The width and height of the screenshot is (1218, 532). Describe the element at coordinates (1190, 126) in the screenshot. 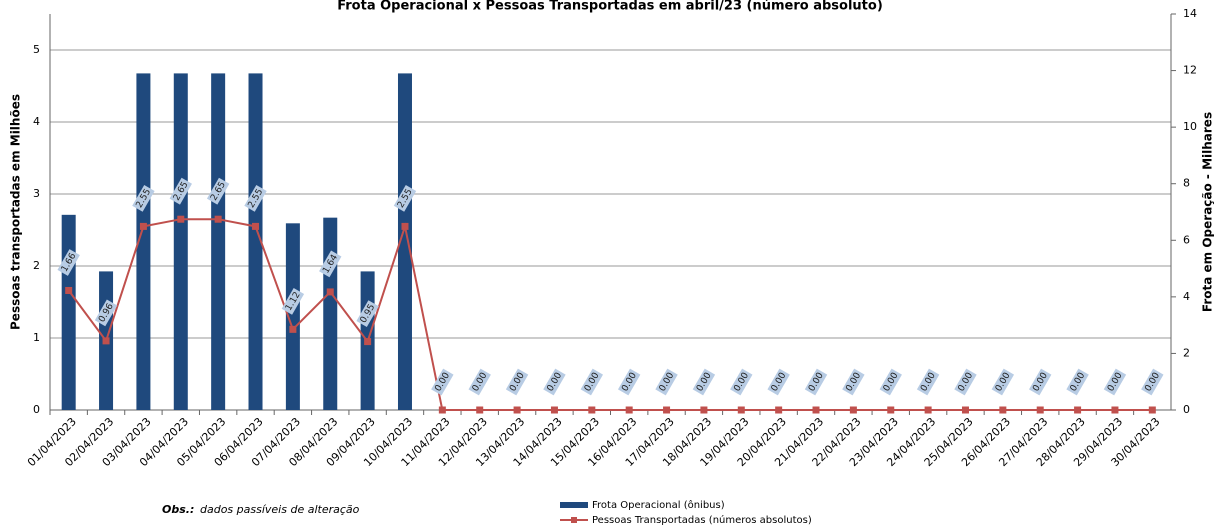

I see `y2-tick-label: 10` at that location.